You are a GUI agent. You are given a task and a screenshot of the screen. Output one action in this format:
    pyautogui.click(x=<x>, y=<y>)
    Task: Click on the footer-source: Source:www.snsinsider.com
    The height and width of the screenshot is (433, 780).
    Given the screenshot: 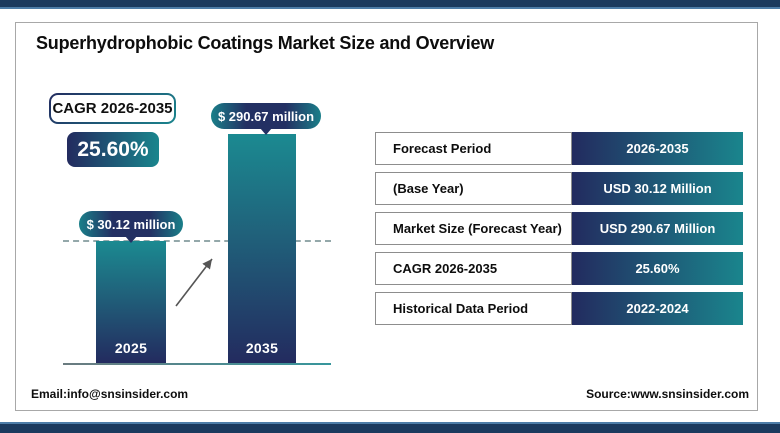 What is the action you would take?
    pyautogui.click(x=667, y=394)
    